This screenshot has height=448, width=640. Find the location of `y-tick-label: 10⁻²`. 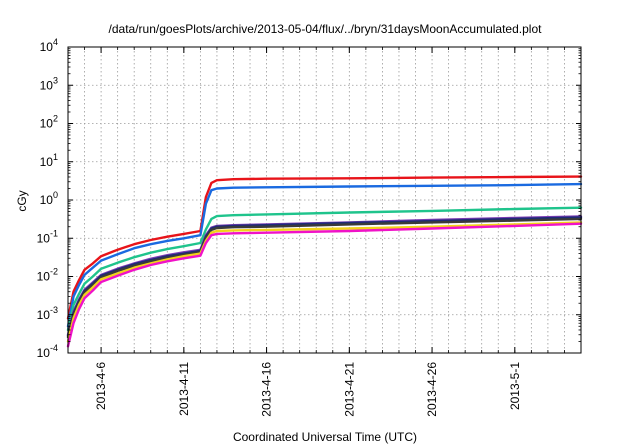

y-tick-label: 10⁻² is located at coordinates (47, 275).